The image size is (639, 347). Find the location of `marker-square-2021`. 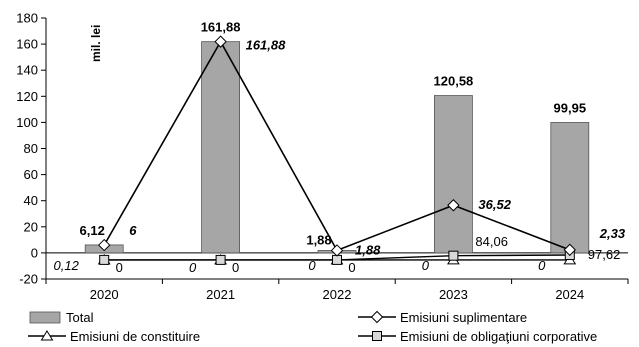

marker-square-2021 is located at coordinates (220, 259).